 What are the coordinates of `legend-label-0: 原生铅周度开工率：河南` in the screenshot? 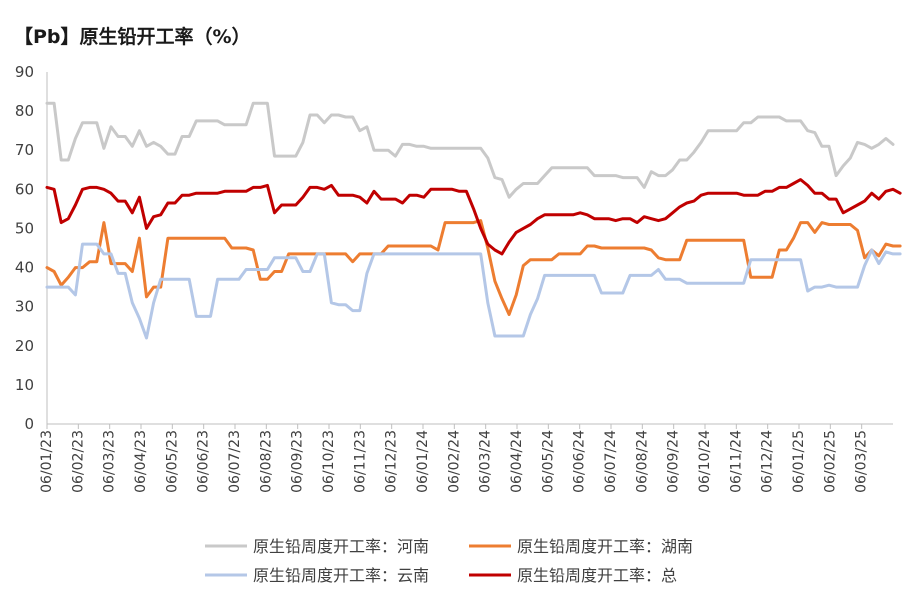 It's located at (341, 546).